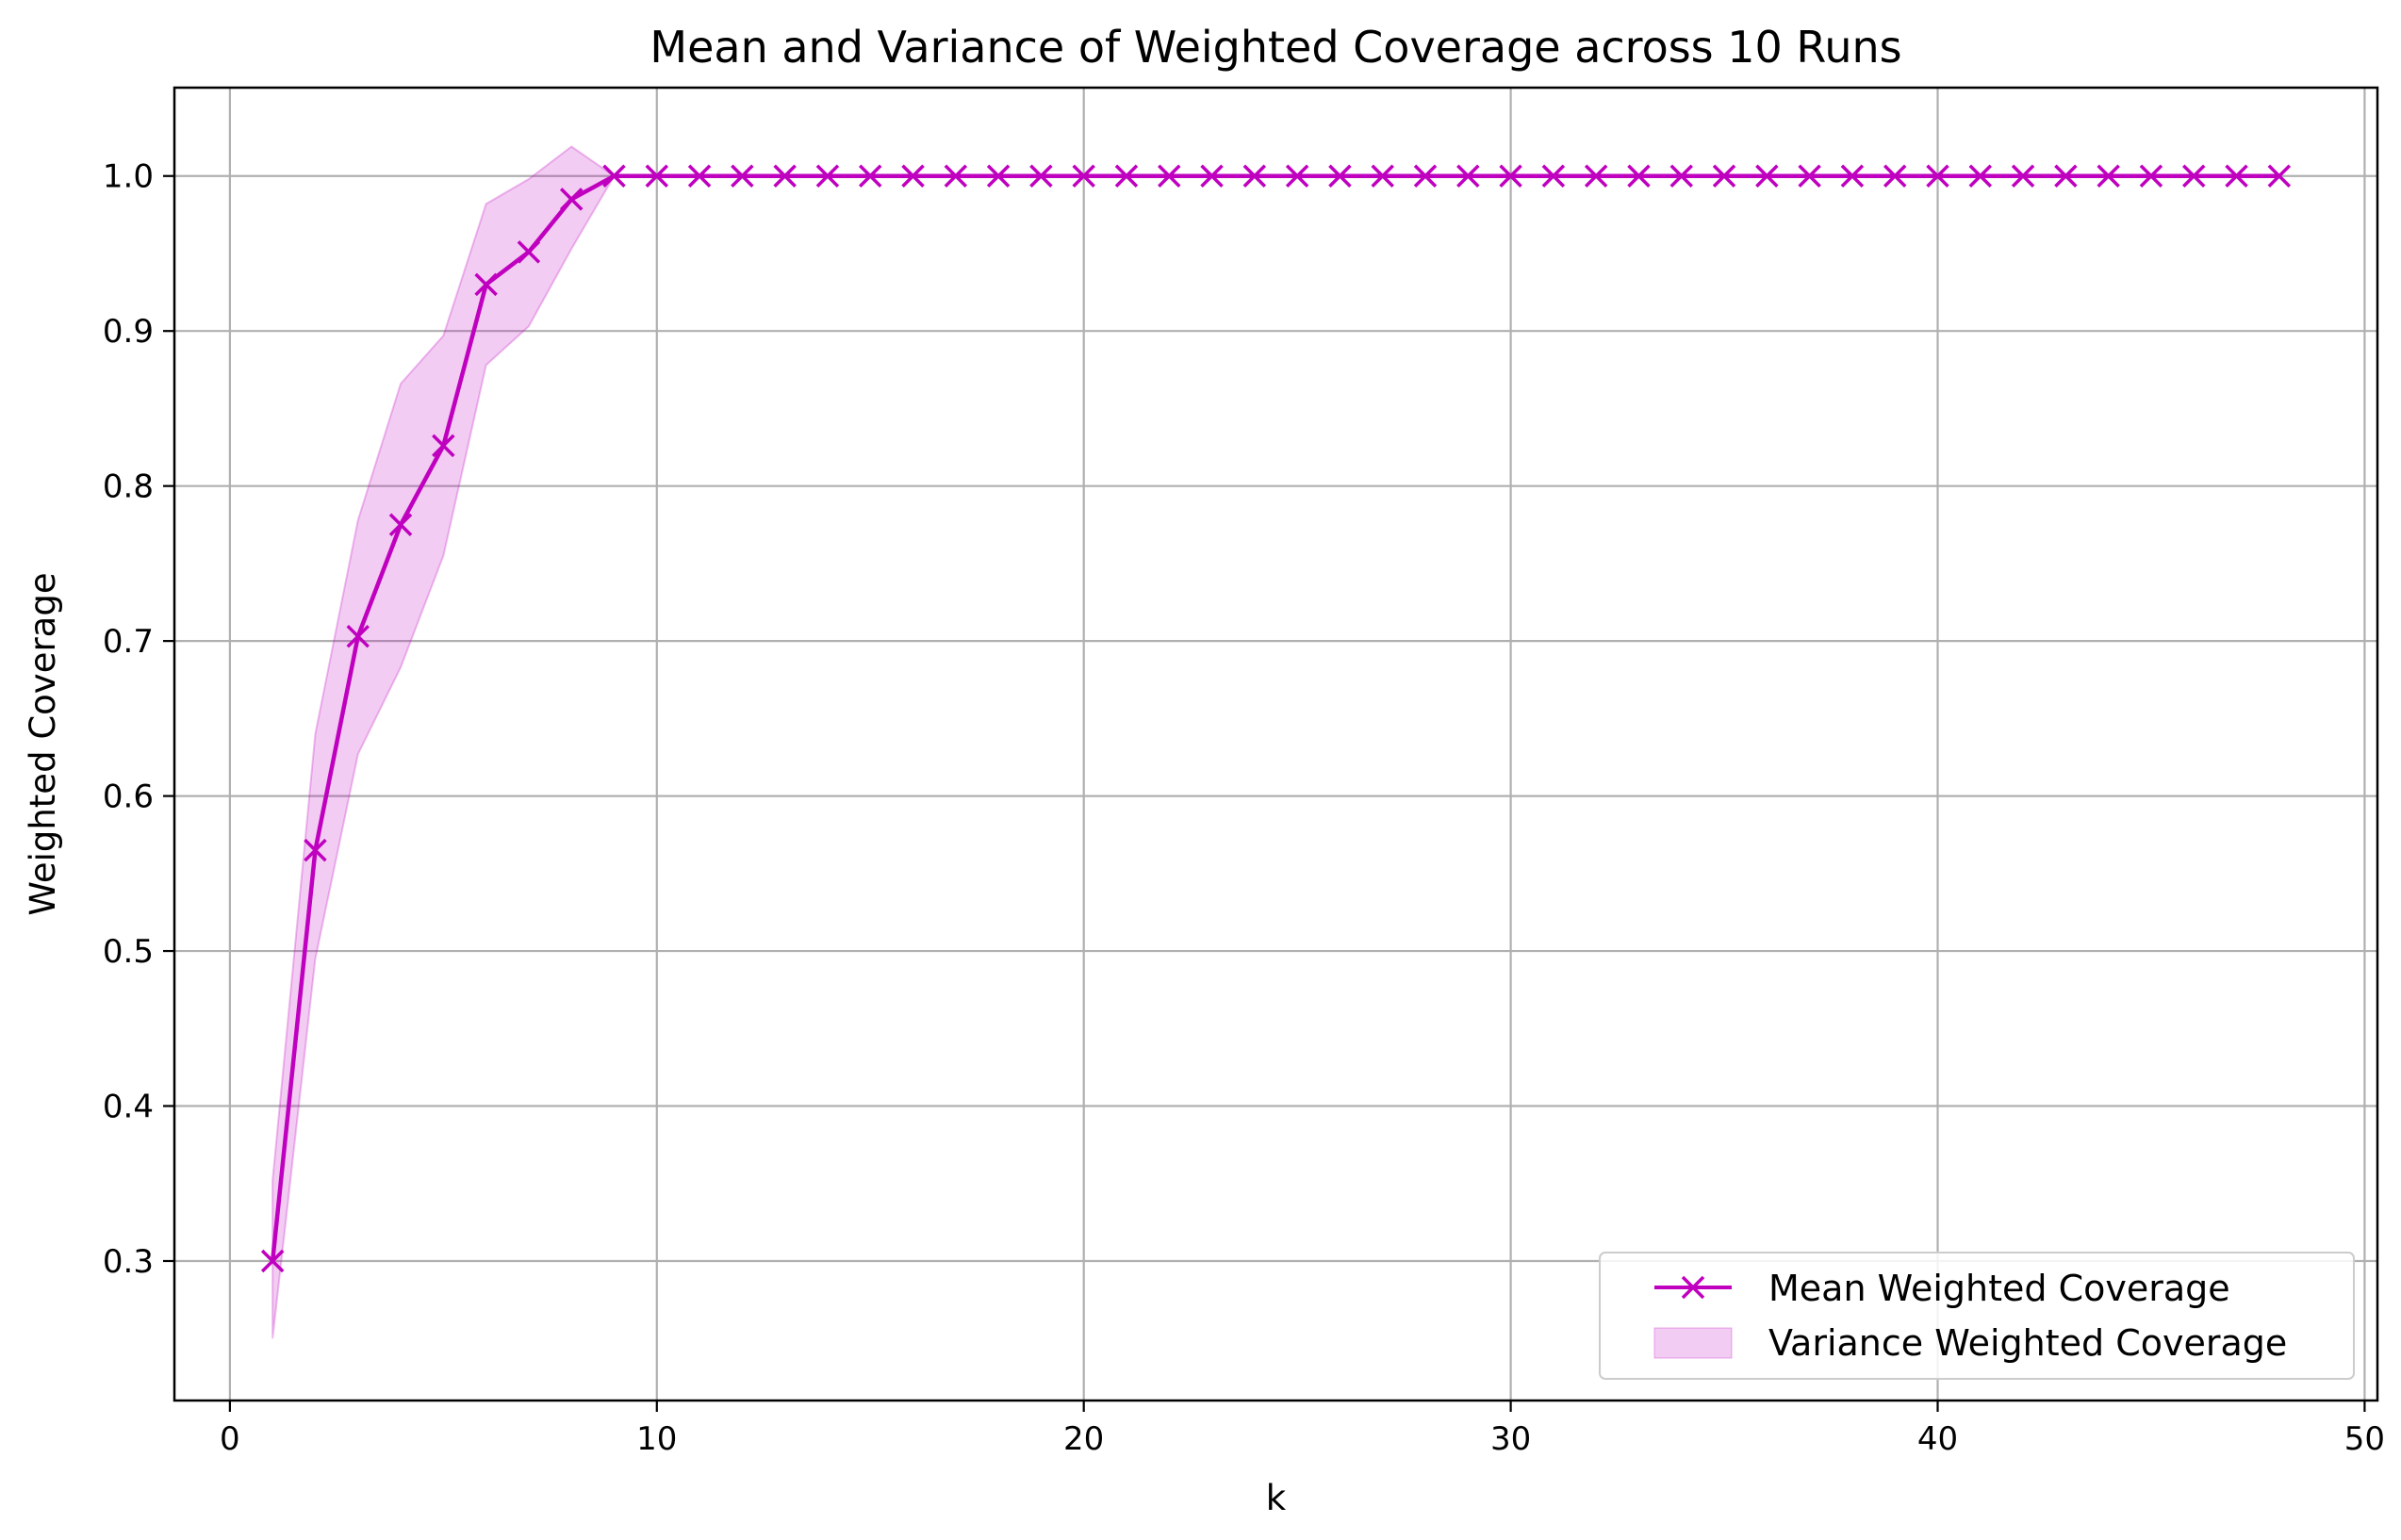 This screenshot has width=2401, height=1540. I want to click on variance-band, so click(443, 742).